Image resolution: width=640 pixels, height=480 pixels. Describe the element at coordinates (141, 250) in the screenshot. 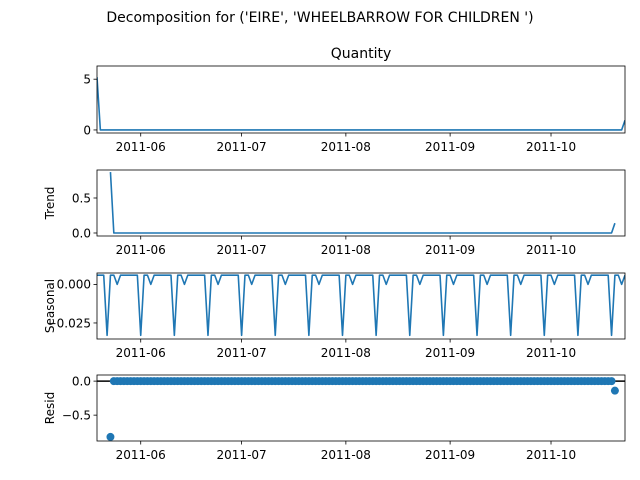

I see `trend-xtick-label: 2011-06` at that location.